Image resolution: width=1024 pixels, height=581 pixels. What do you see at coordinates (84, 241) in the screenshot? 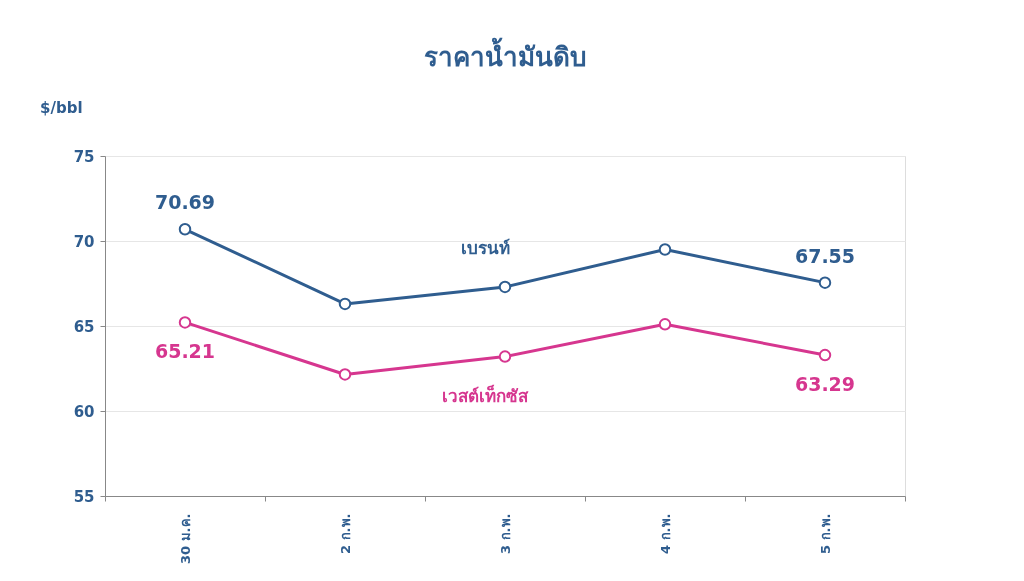
I see `y-tick-label: 70` at bounding box center [84, 241].